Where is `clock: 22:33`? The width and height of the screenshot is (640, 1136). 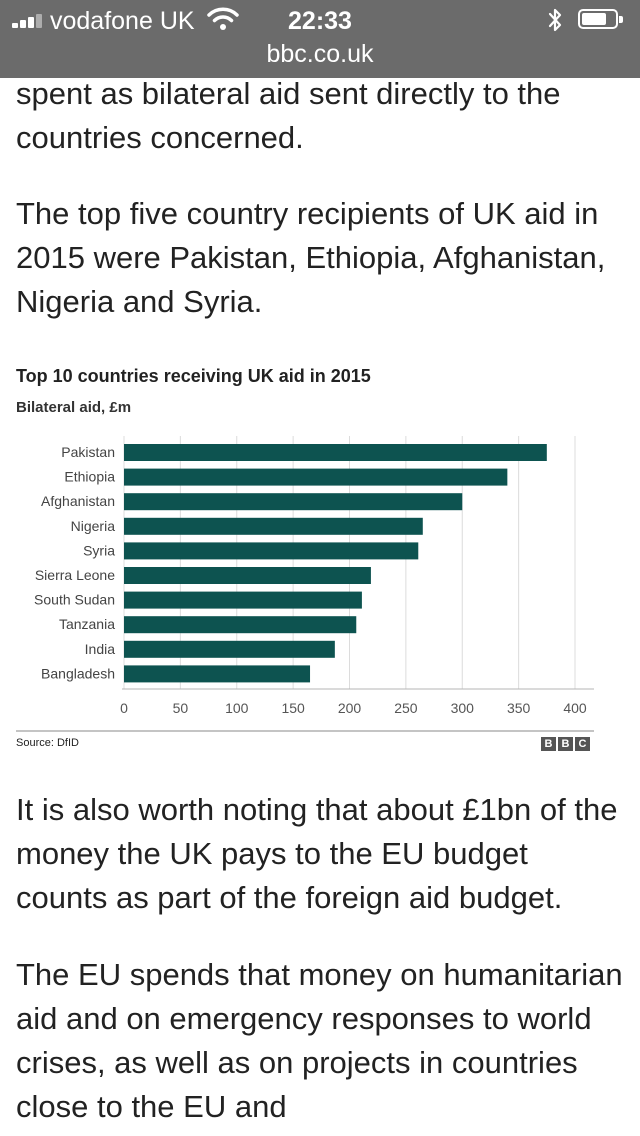
clock: 22:33 is located at coordinates (320, 21).